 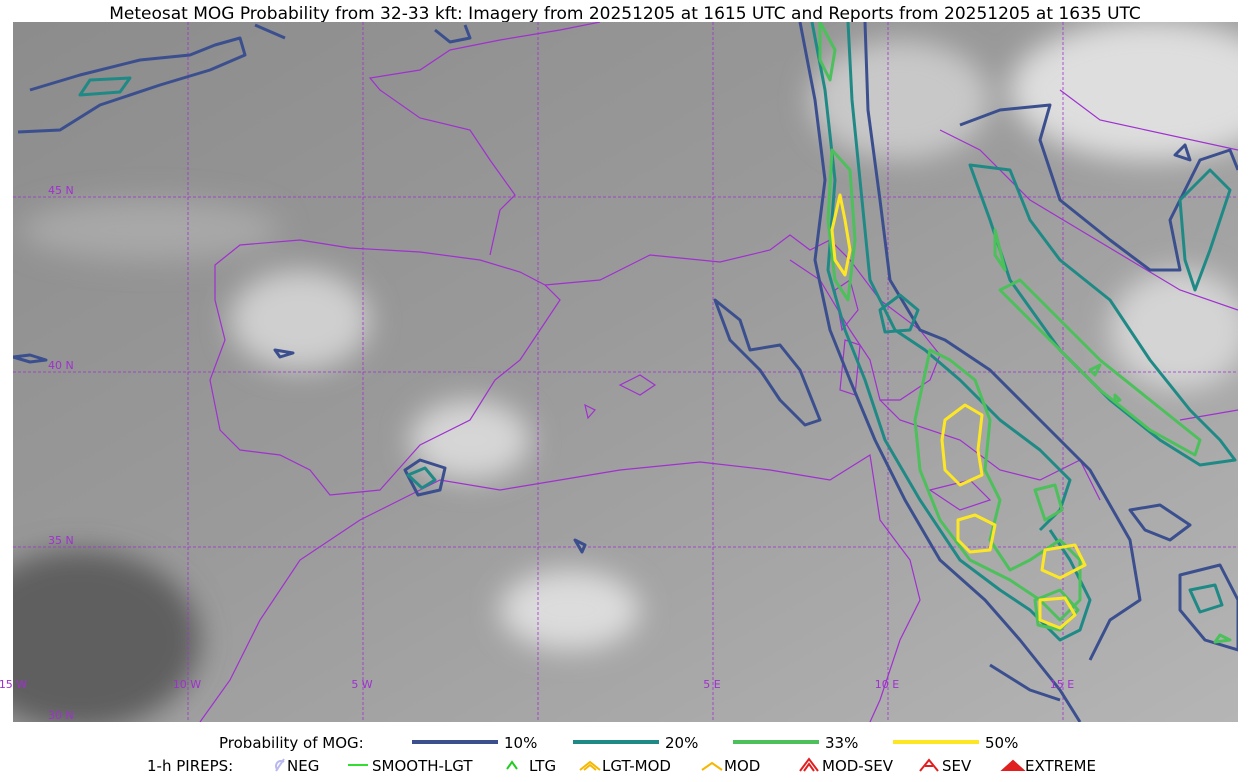 What do you see at coordinates (520, 743) in the screenshot?
I see `legend-label: 10%` at bounding box center [520, 743].